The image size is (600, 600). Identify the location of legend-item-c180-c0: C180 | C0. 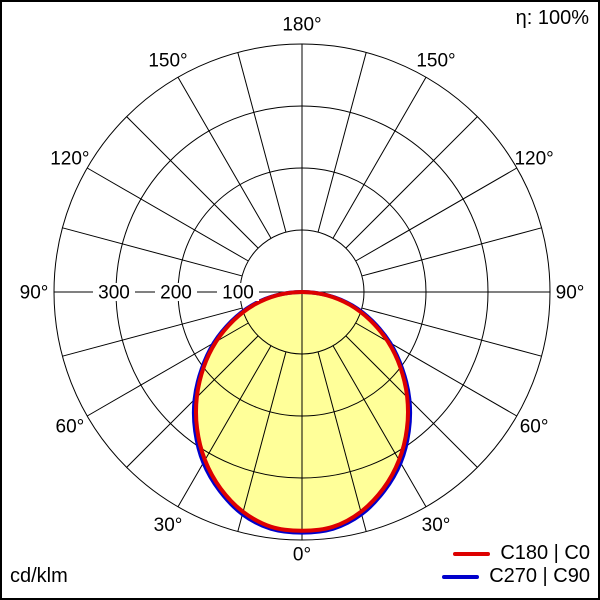
(521, 553).